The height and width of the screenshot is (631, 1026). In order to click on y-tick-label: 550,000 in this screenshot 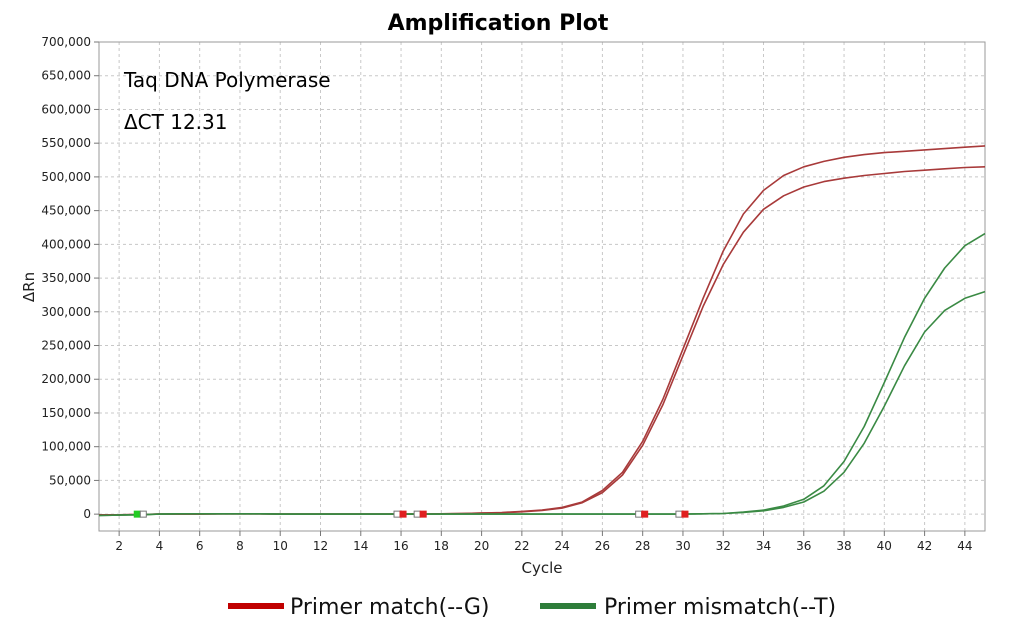, I will do `click(66, 143)`.